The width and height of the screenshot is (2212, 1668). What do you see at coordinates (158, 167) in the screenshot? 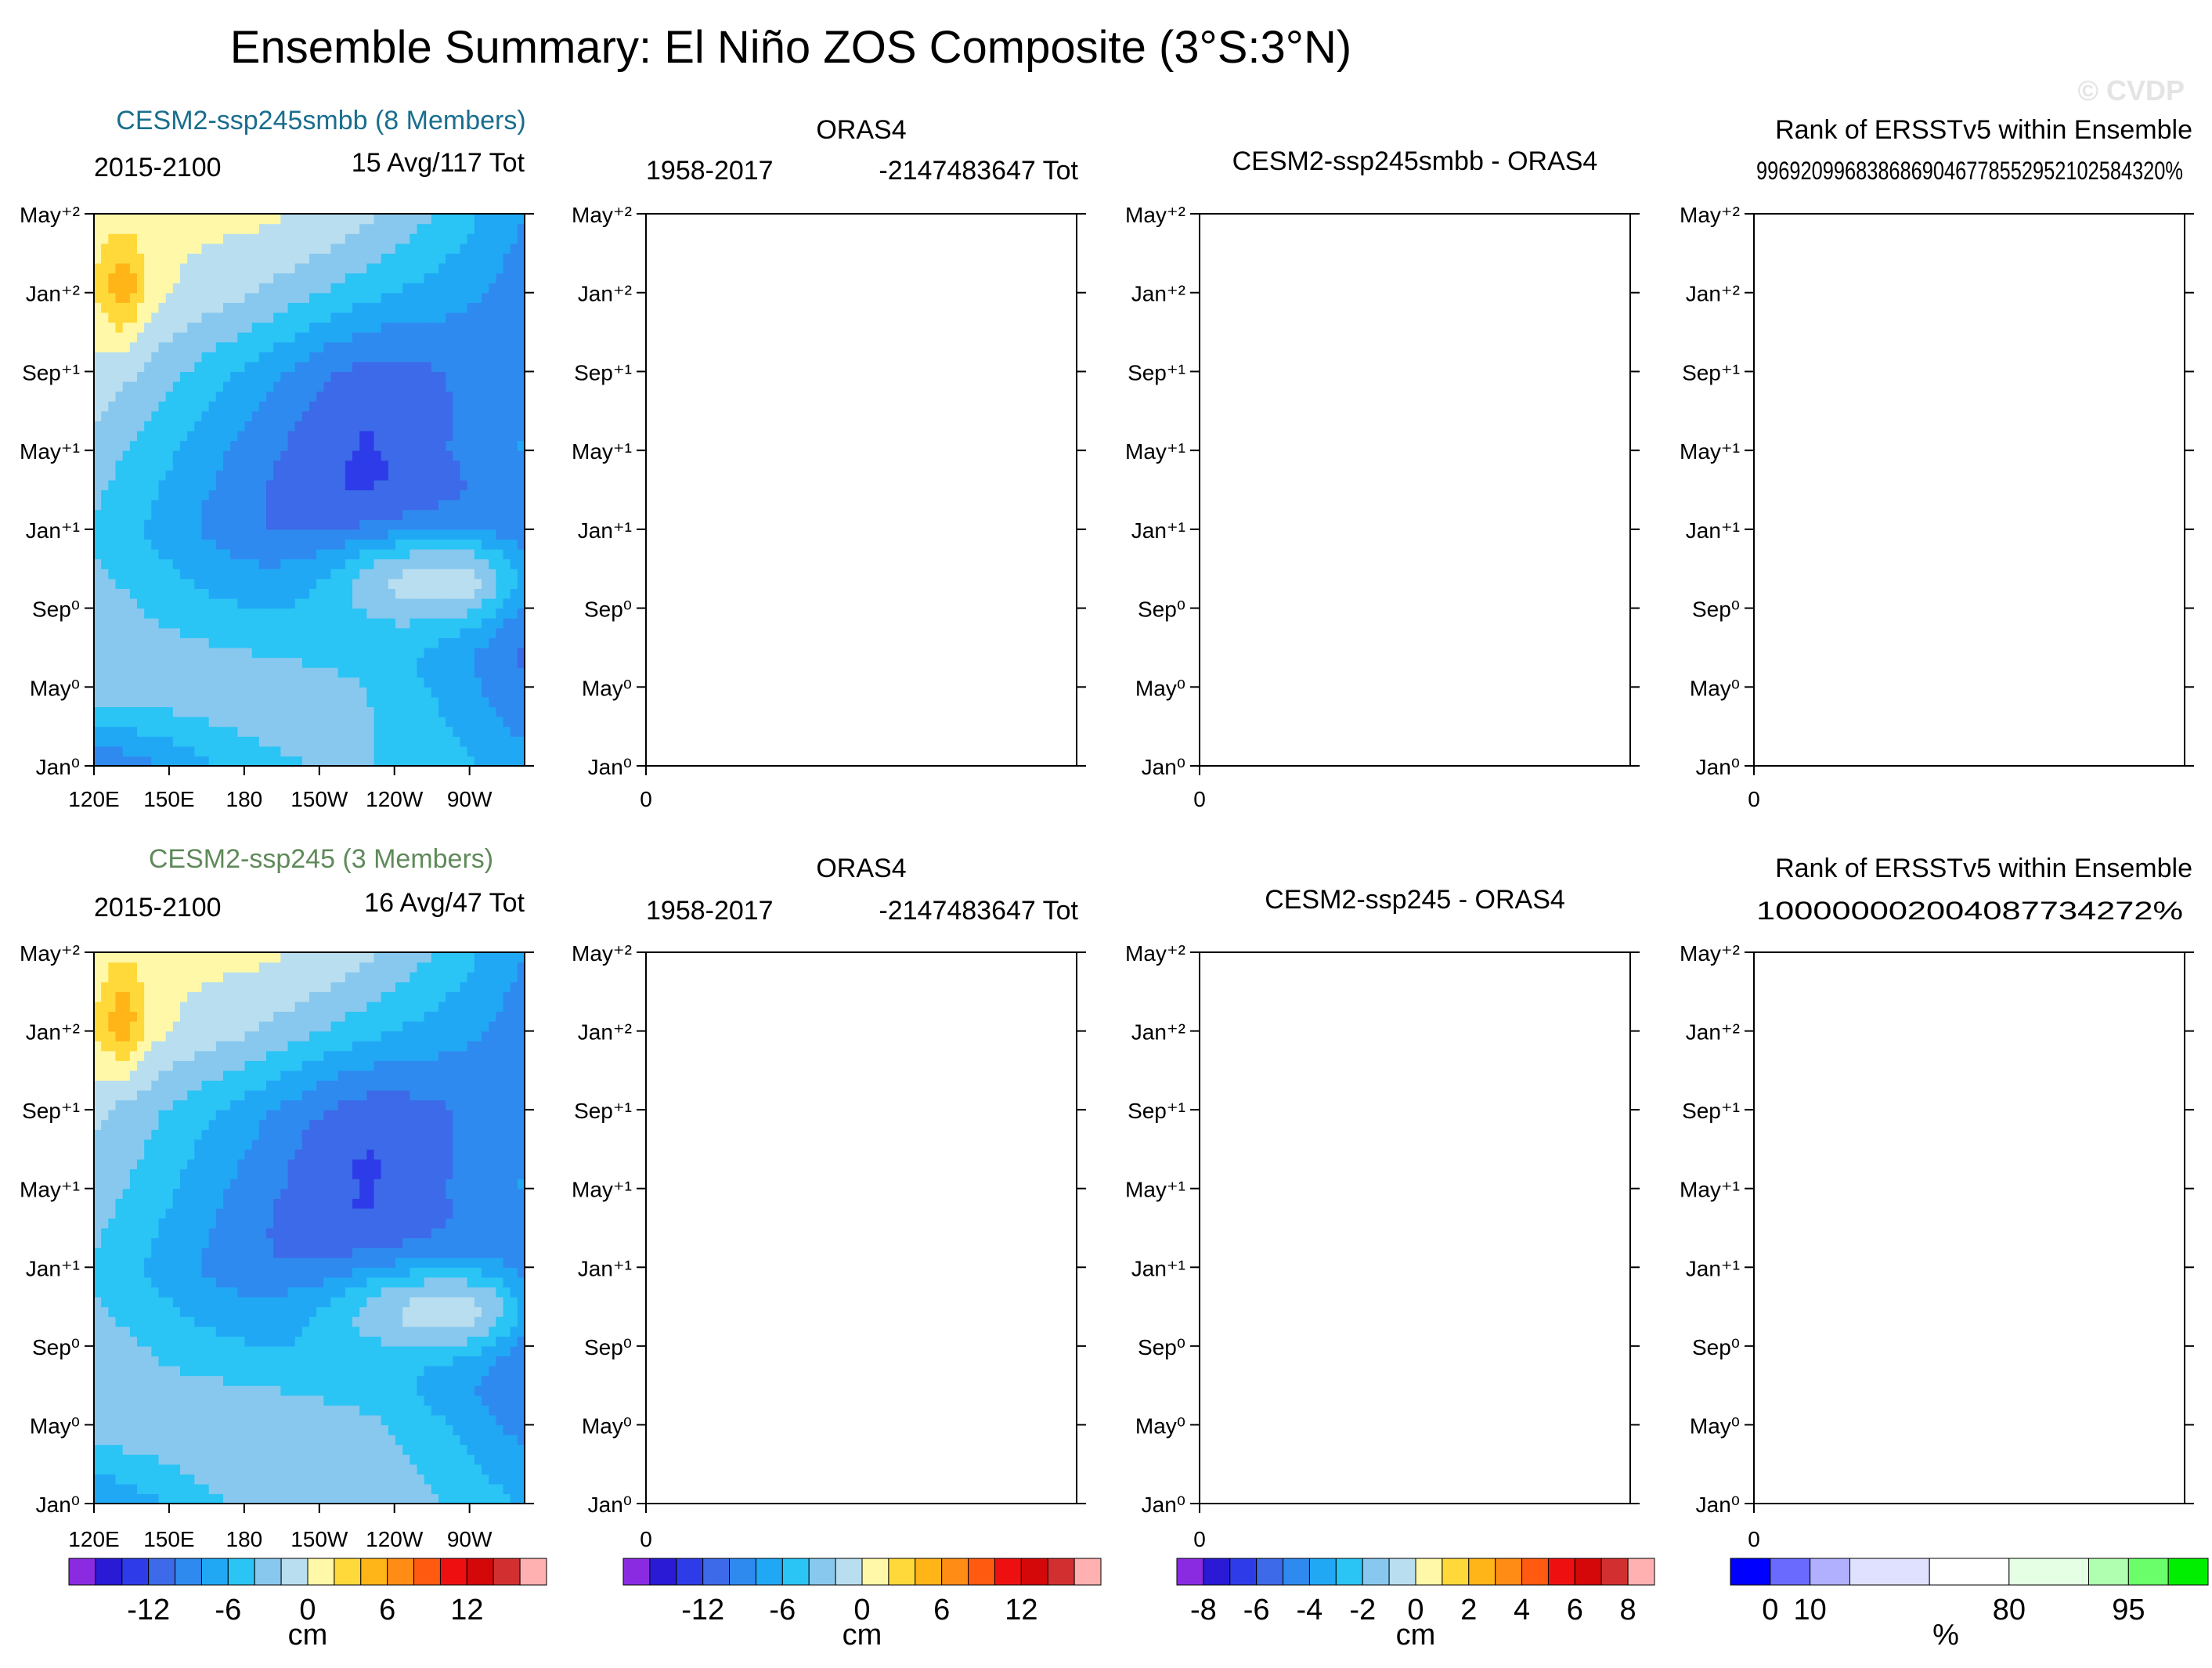
I see `model-years: 2015-2100` at bounding box center [158, 167].